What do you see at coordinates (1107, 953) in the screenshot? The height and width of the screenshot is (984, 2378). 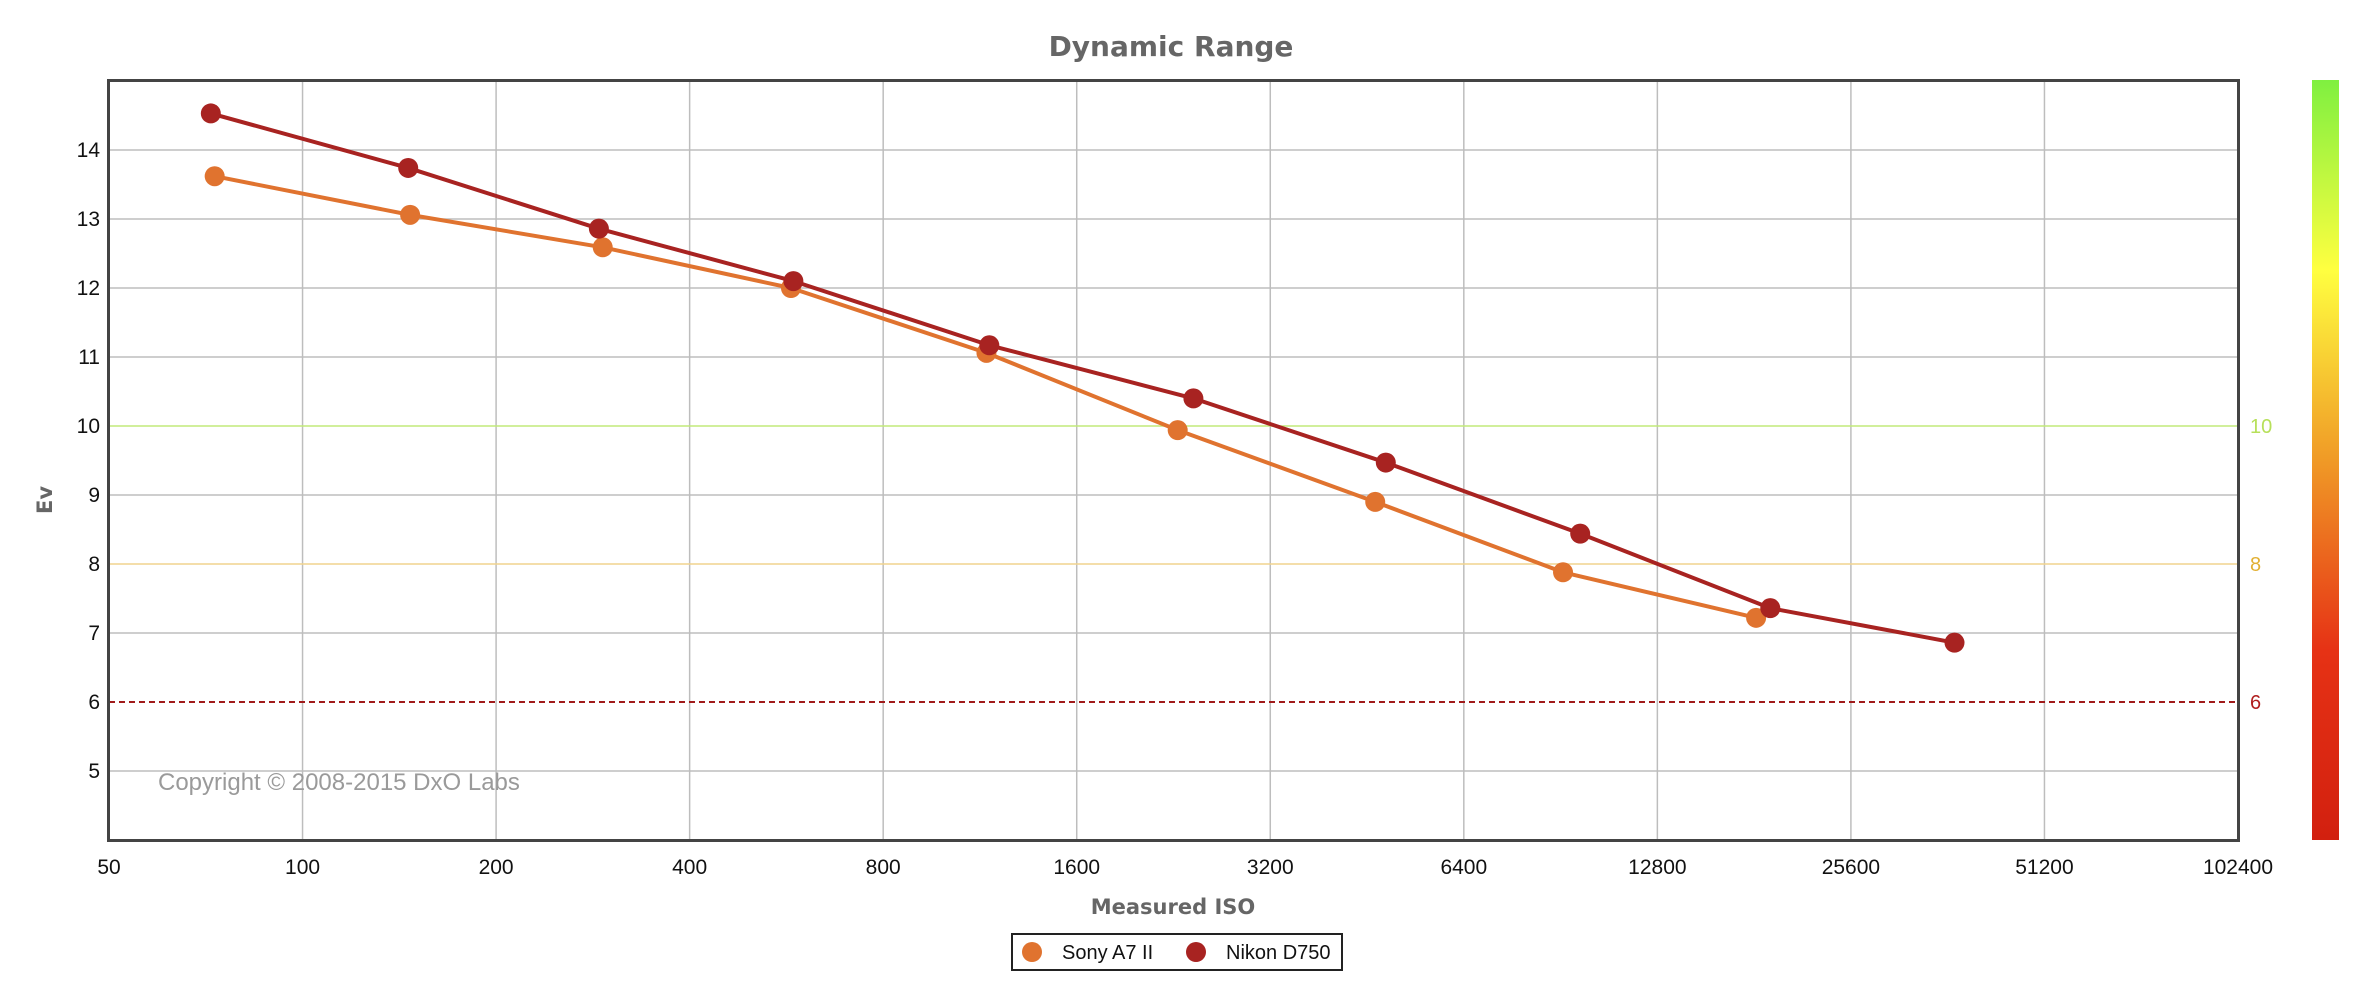 I see `legend-label: Sony A7 II` at bounding box center [1107, 953].